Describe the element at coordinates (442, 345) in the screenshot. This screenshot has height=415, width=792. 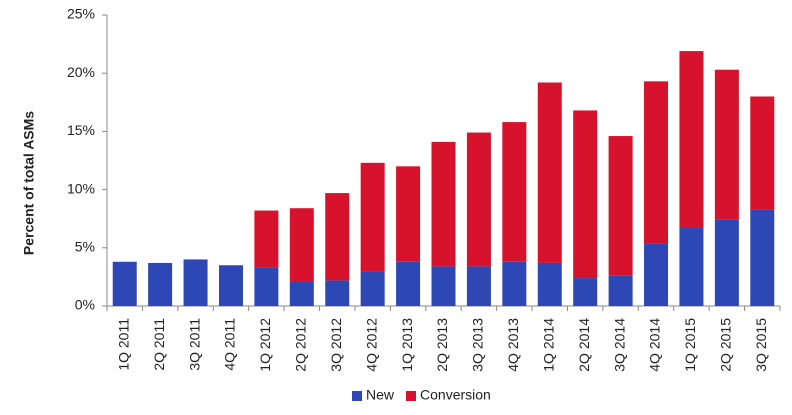
I see `x-tick-label: 2Q 2013` at that location.